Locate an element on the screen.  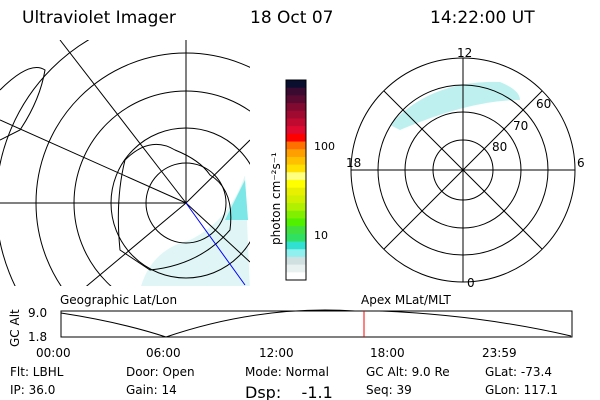
alt-xtick: 06:00 is located at coordinates (163, 353).